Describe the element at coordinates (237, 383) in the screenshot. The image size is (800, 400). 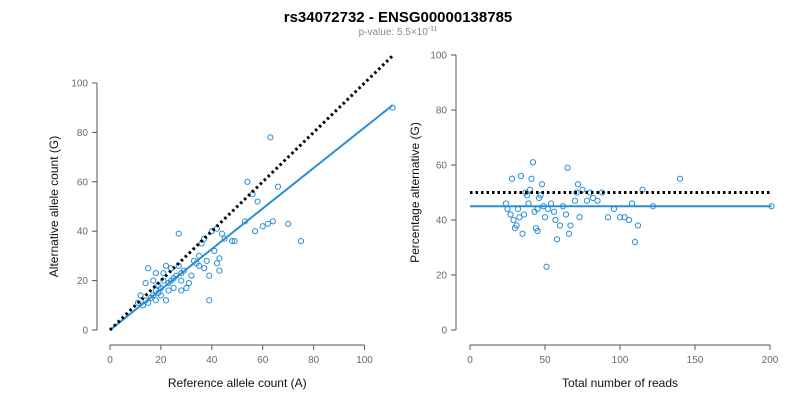
I see `x-axis-title: Reference allele count (A)` at that location.